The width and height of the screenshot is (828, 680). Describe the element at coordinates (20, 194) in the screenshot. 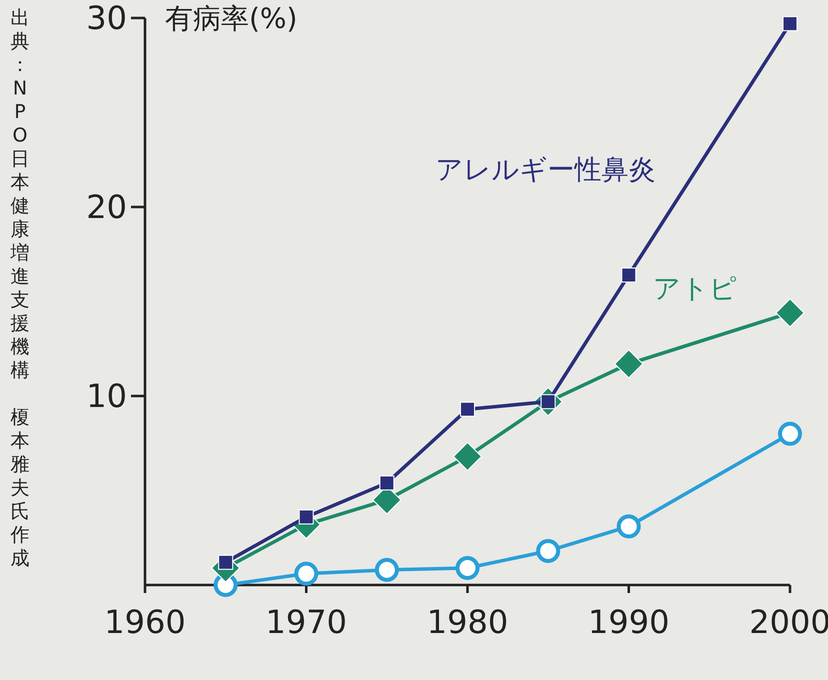

I see `text: 出典：NPO日本健康増進支援機構` at that location.